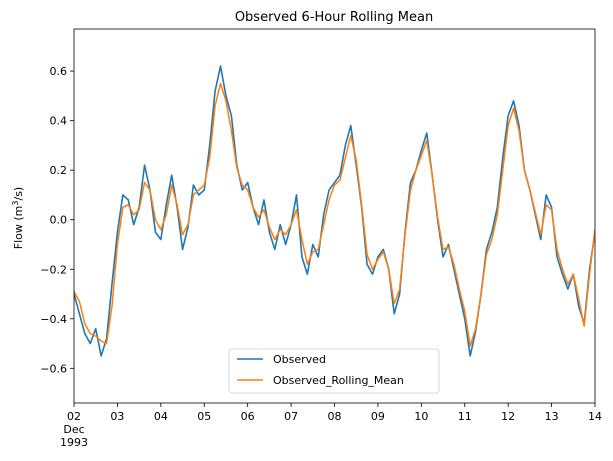  Describe the element at coordinates (552, 416) in the screenshot. I see `x-tick-label: 13` at that location.